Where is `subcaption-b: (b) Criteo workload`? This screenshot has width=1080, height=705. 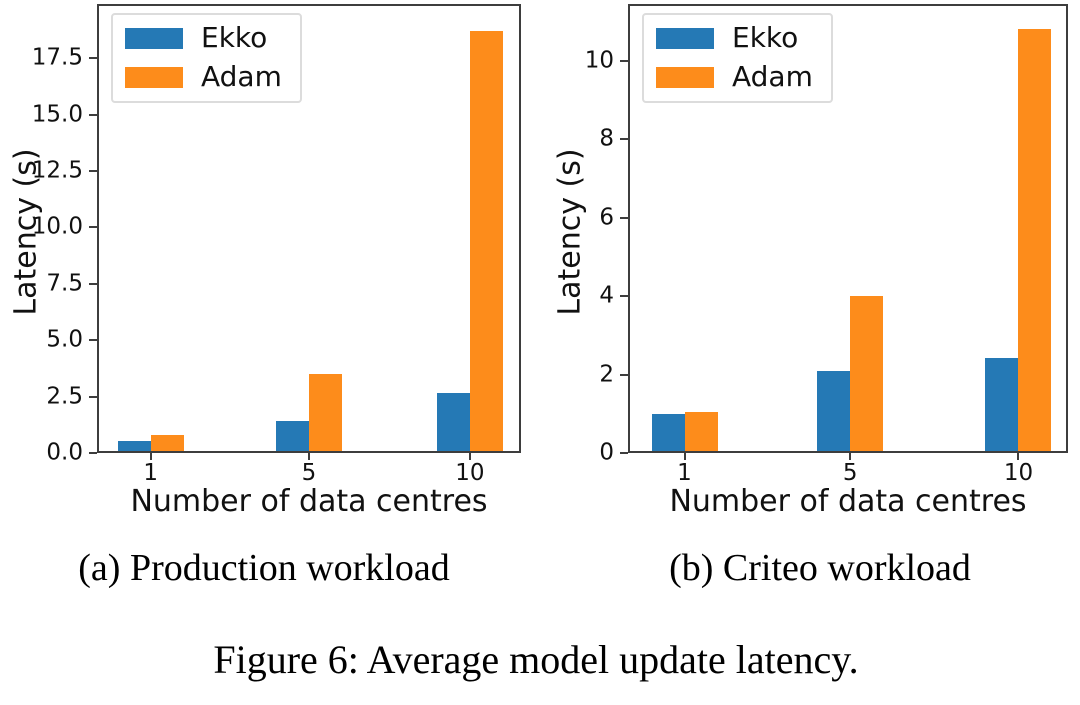 subcaption-b: (b) Criteo workload is located at coordinates (820, 568).